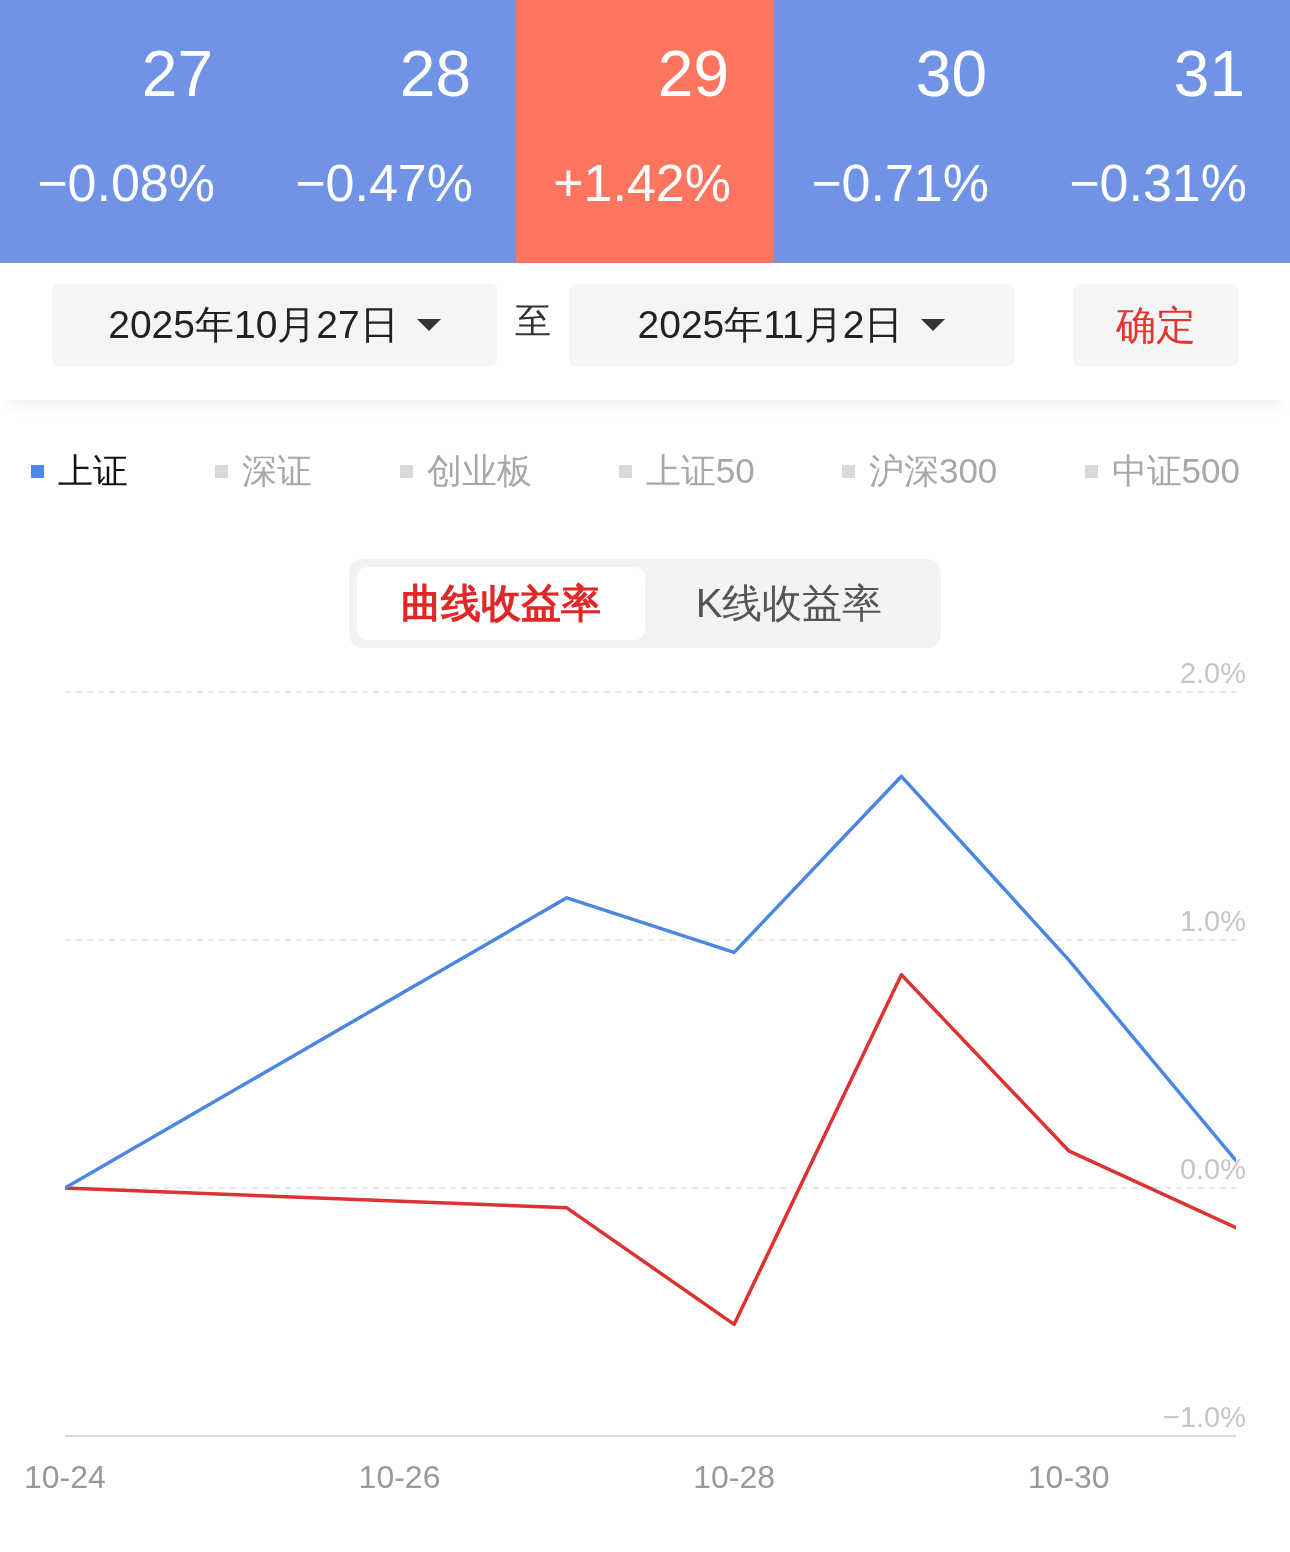 Image resolution: width=1290 pixels, height=1552 pixels. Describe the element at coordinates (642, 183) in the screenshot. I see `data-label: +1.42%` at that location.